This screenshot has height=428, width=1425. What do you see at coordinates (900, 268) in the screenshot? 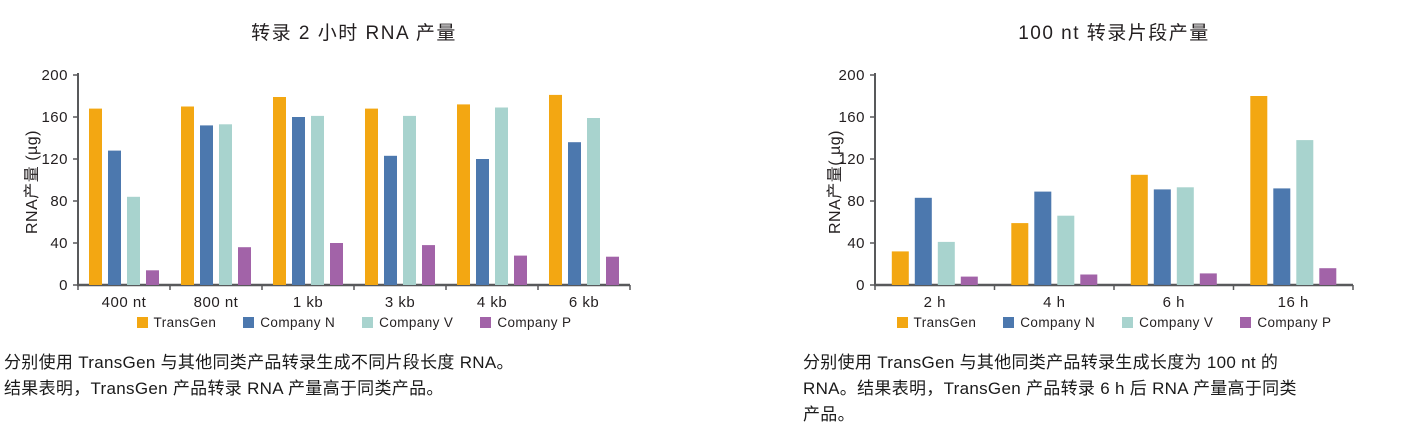
I see `bar-transgen-2h` at bounding box center [900, 268].